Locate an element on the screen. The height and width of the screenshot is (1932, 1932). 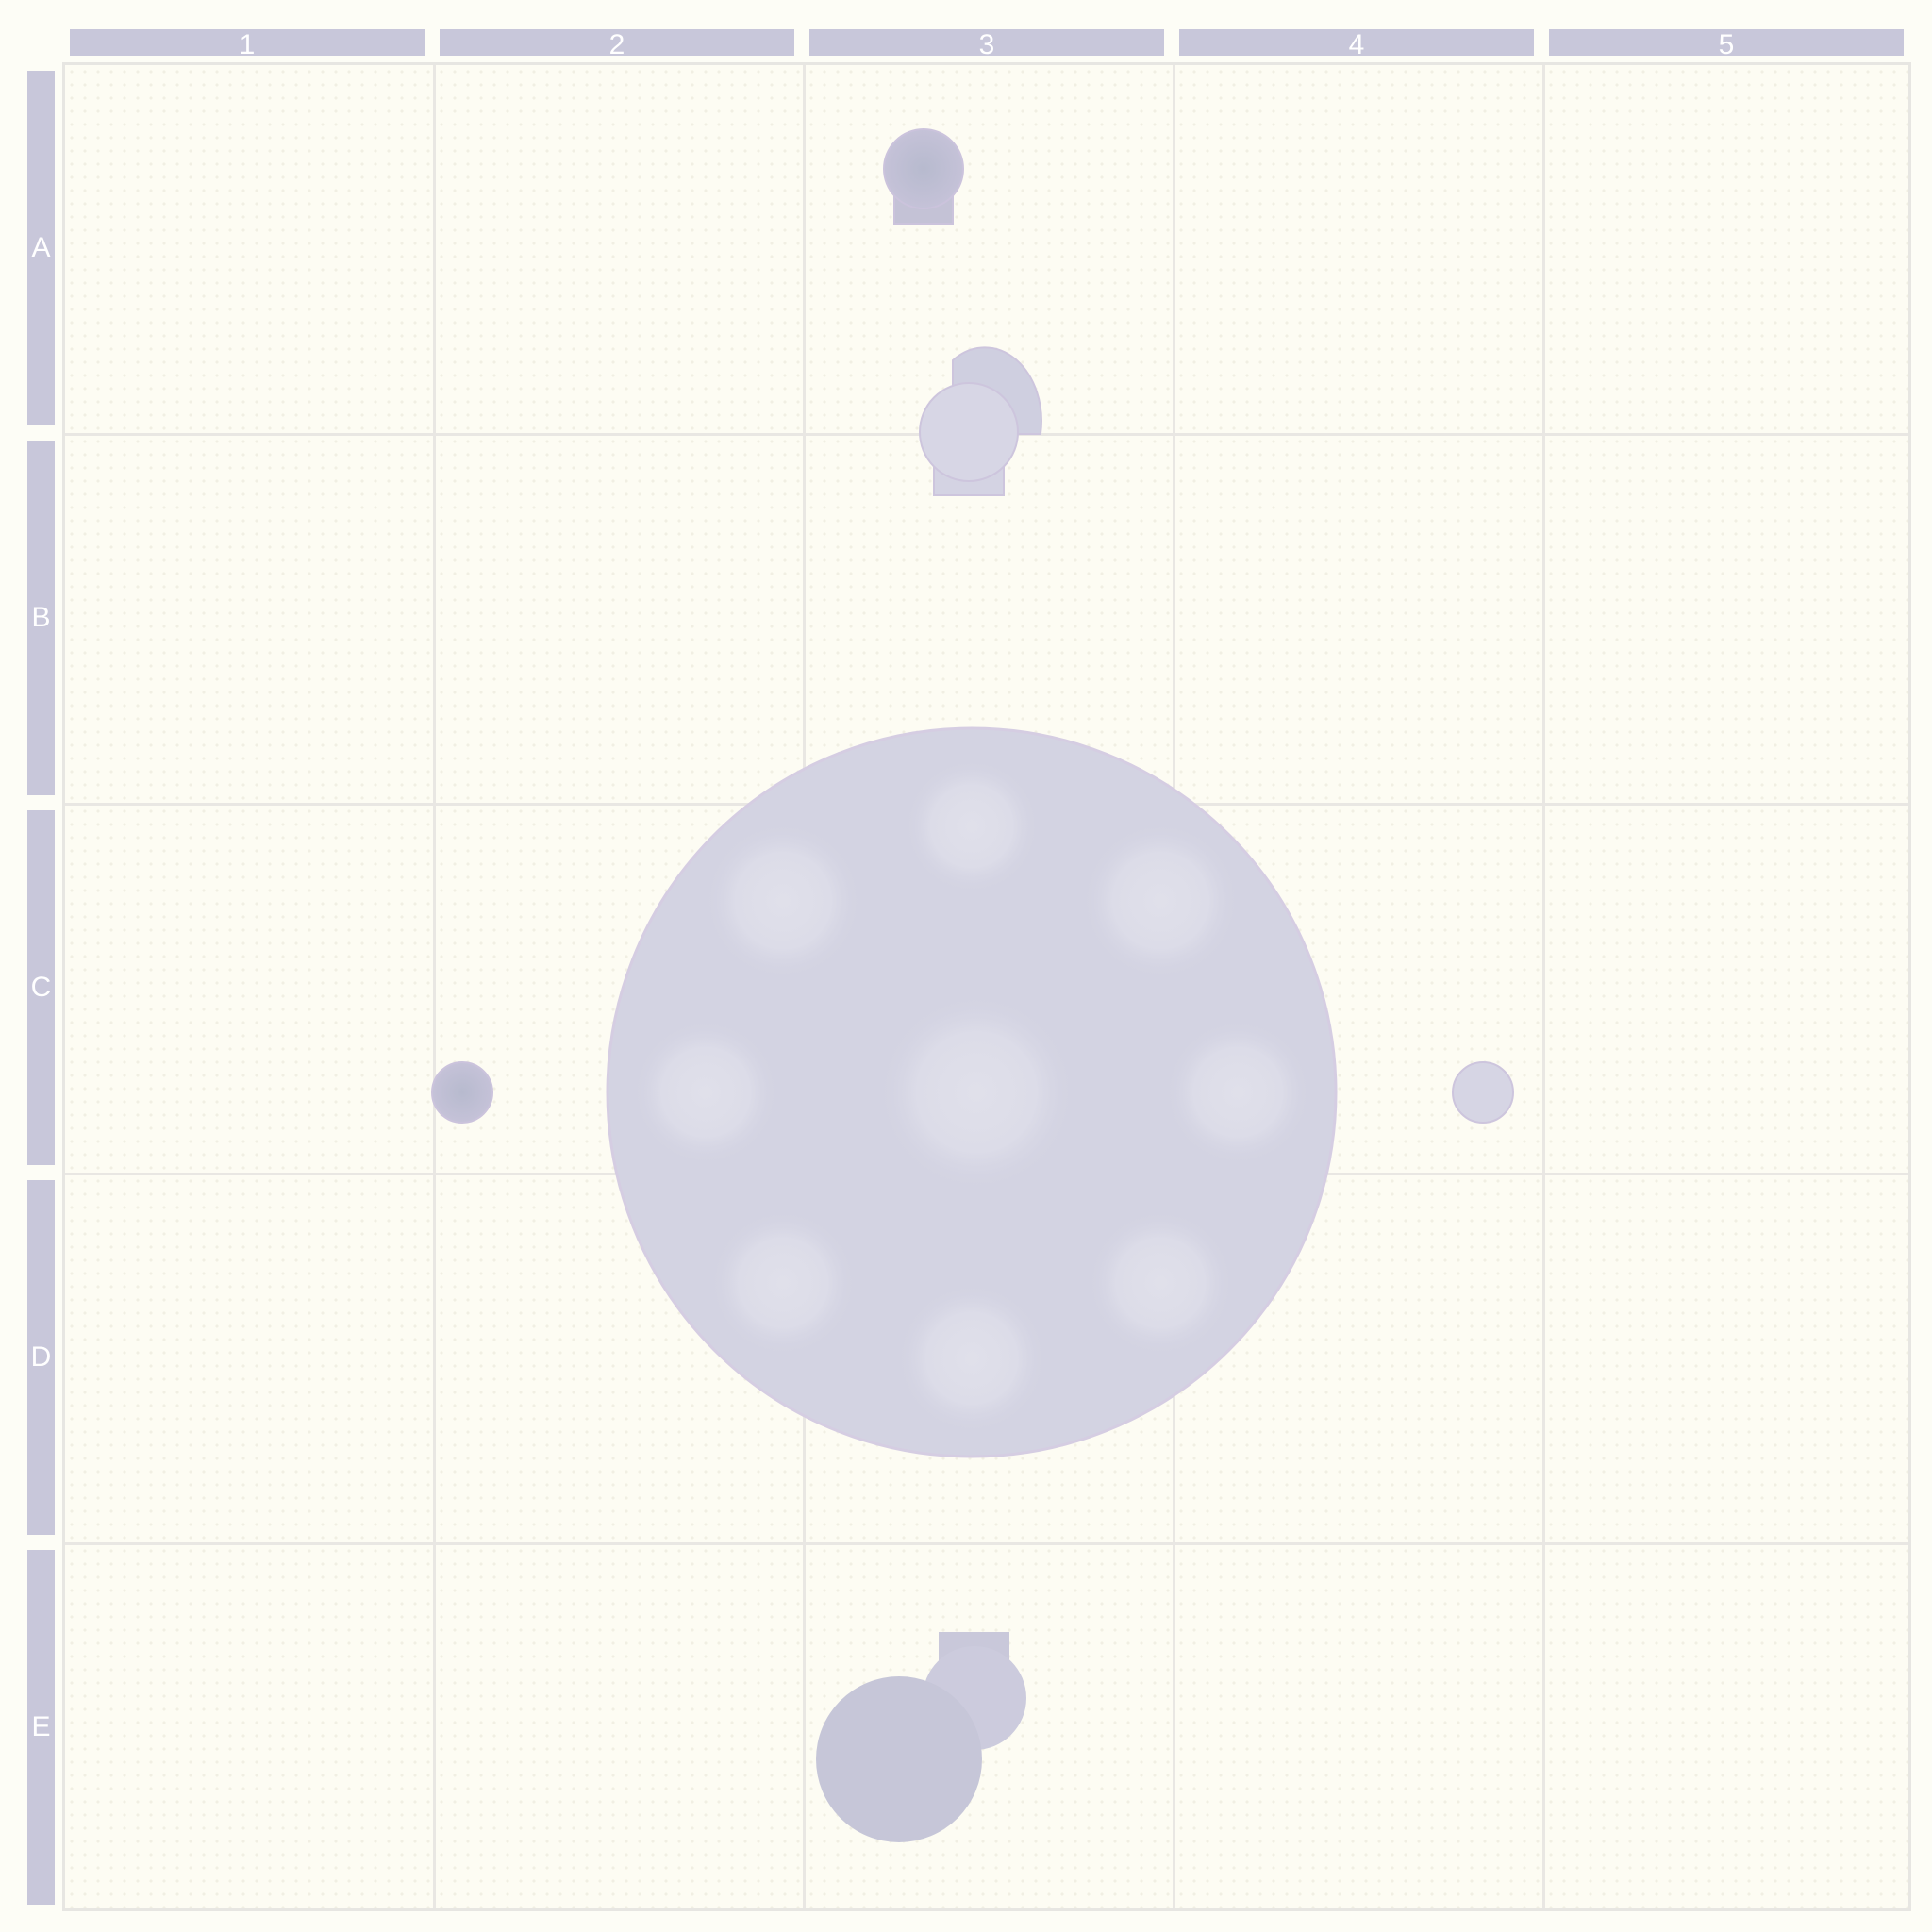
row-header-d: D is located at coordinates (41, 1358).